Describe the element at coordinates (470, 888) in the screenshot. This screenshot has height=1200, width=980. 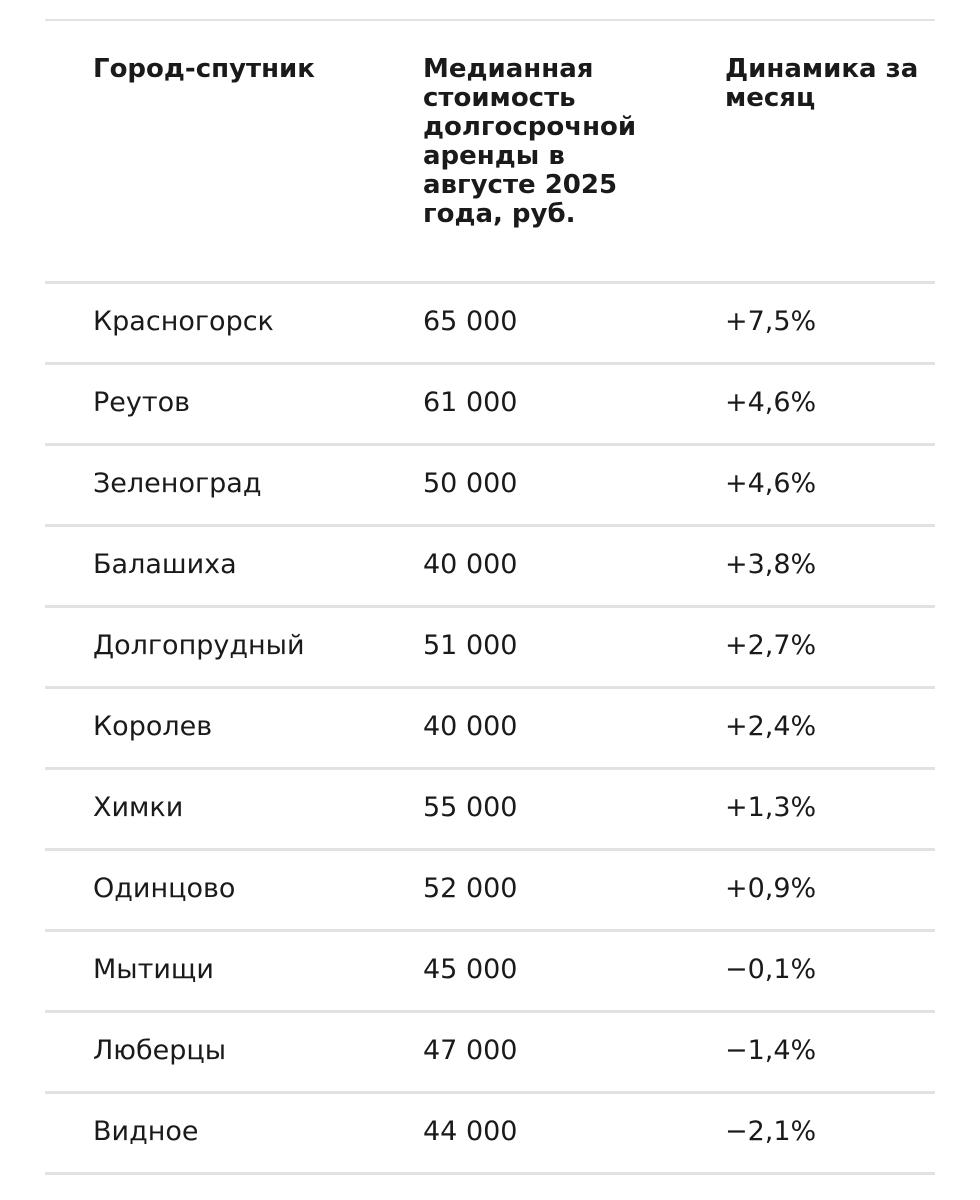
I see `table-cell: 52 000` at that location.